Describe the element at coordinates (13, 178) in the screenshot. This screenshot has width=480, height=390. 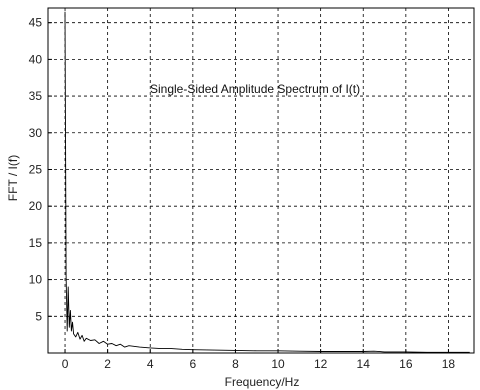
I see `y-axis-label: FFT / I(f)` at that location.